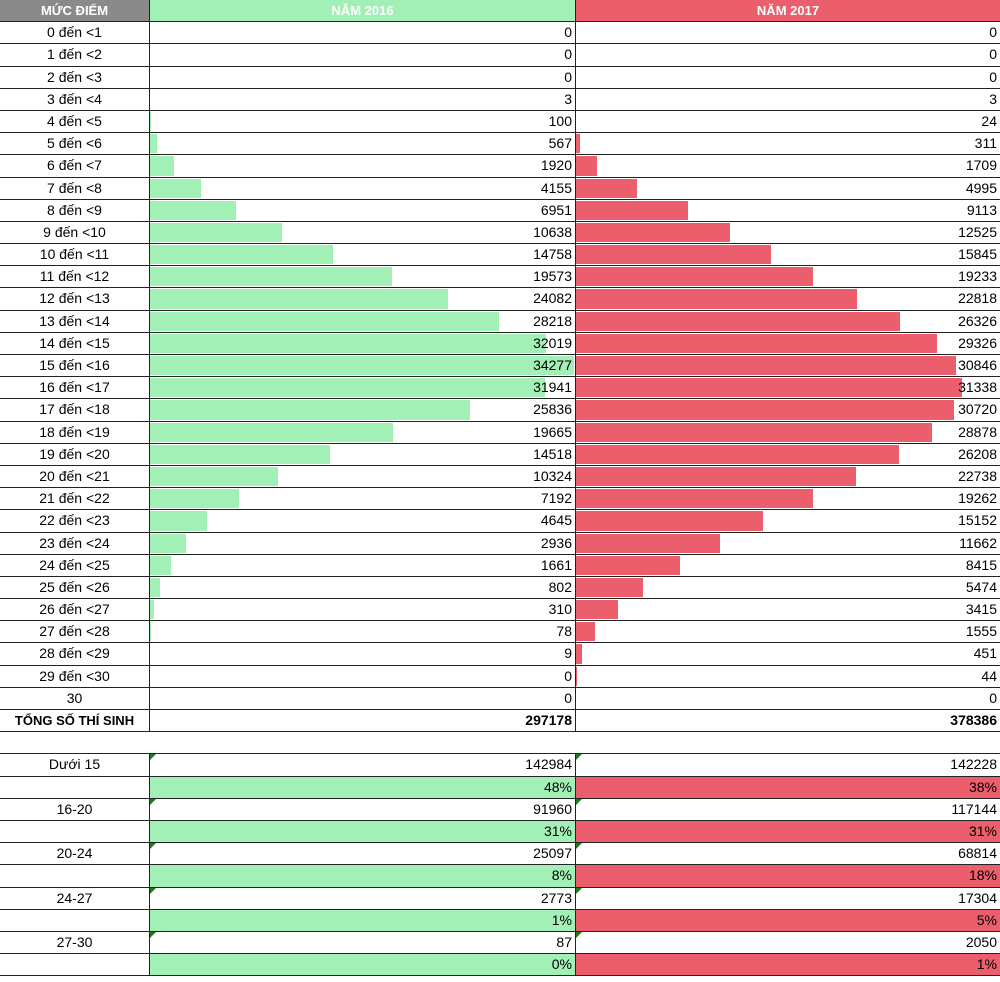 This screenshot has height=982, width=1000. I want to click on cell-2017: 311, so click(788, 143).